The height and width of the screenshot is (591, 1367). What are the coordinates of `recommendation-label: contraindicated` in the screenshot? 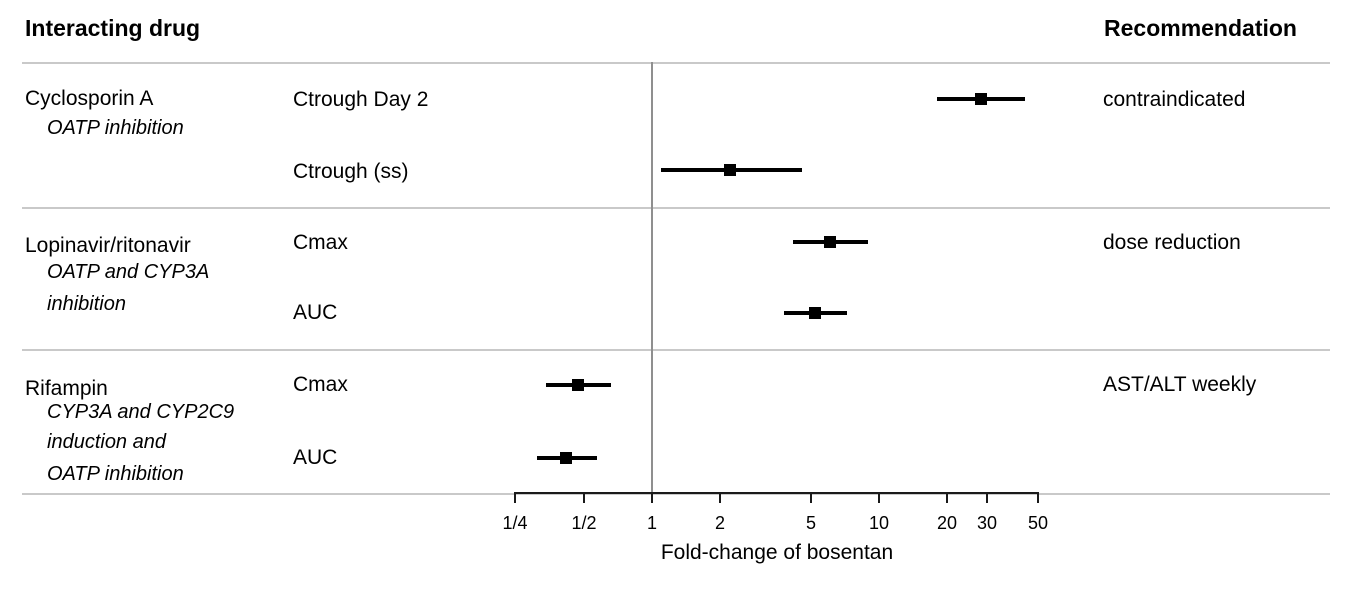 It's located at (1174, 99).